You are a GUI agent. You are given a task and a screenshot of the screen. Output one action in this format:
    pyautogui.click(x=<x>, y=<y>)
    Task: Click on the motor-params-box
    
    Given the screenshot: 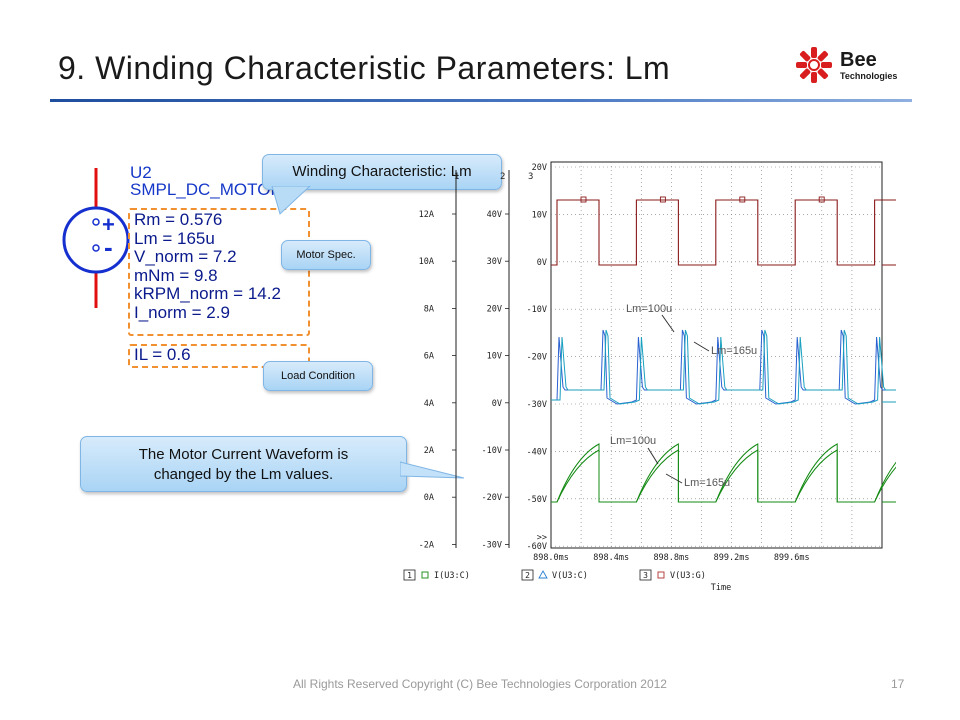 What is the action you would take?
    pyautogui.click(x=219, y=272)
    